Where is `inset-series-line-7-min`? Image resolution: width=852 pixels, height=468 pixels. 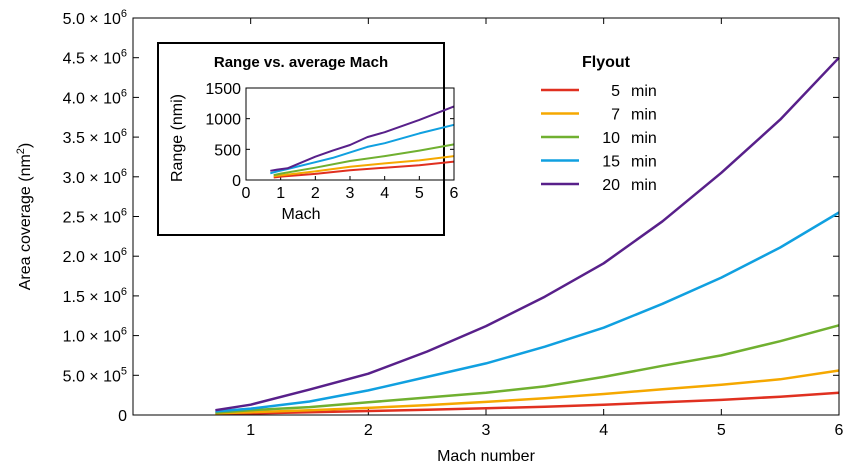
inset-series-line-7-min is located at coordinates (364, 166).